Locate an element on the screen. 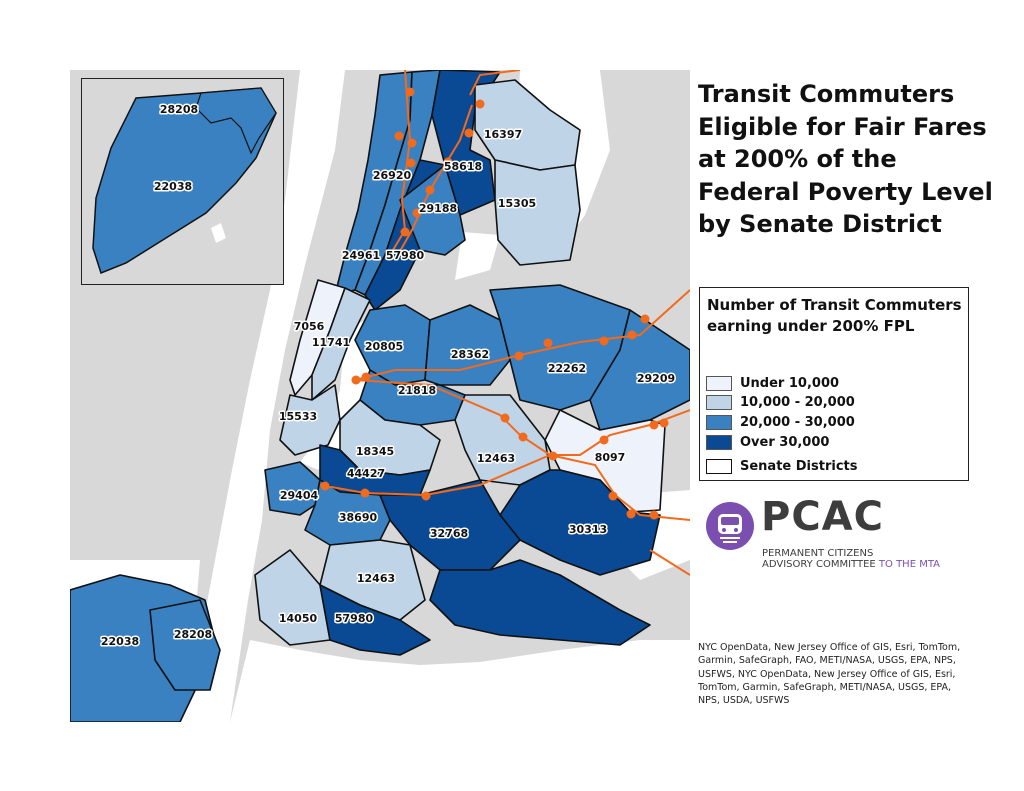  label-15533: 15533 is located at coordinates (298, 416).